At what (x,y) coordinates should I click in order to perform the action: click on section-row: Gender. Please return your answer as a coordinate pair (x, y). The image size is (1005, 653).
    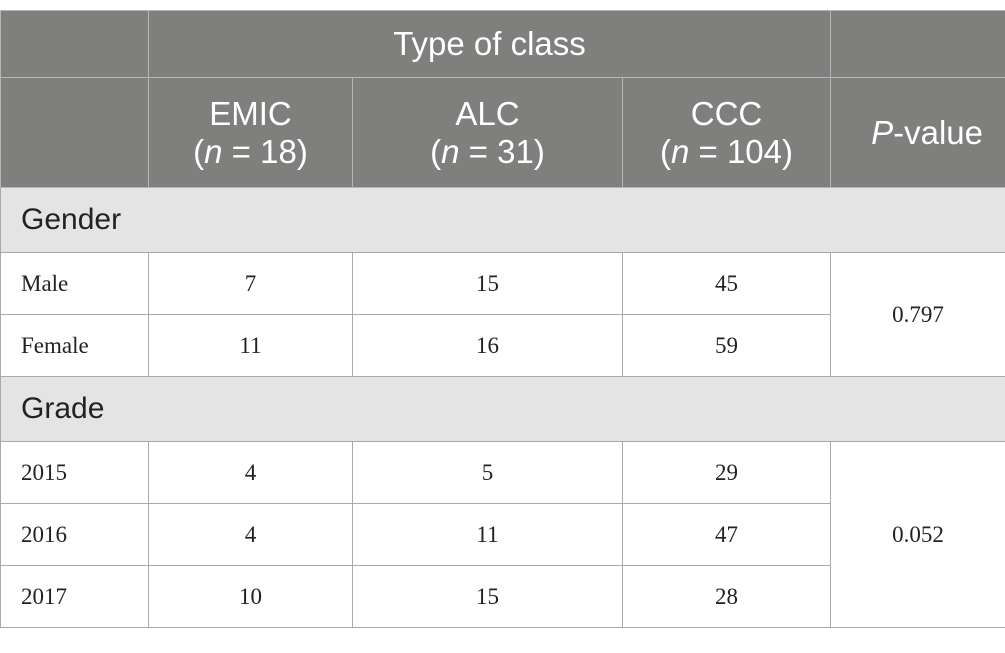
    Looking at the image, I should click on (503, 220).